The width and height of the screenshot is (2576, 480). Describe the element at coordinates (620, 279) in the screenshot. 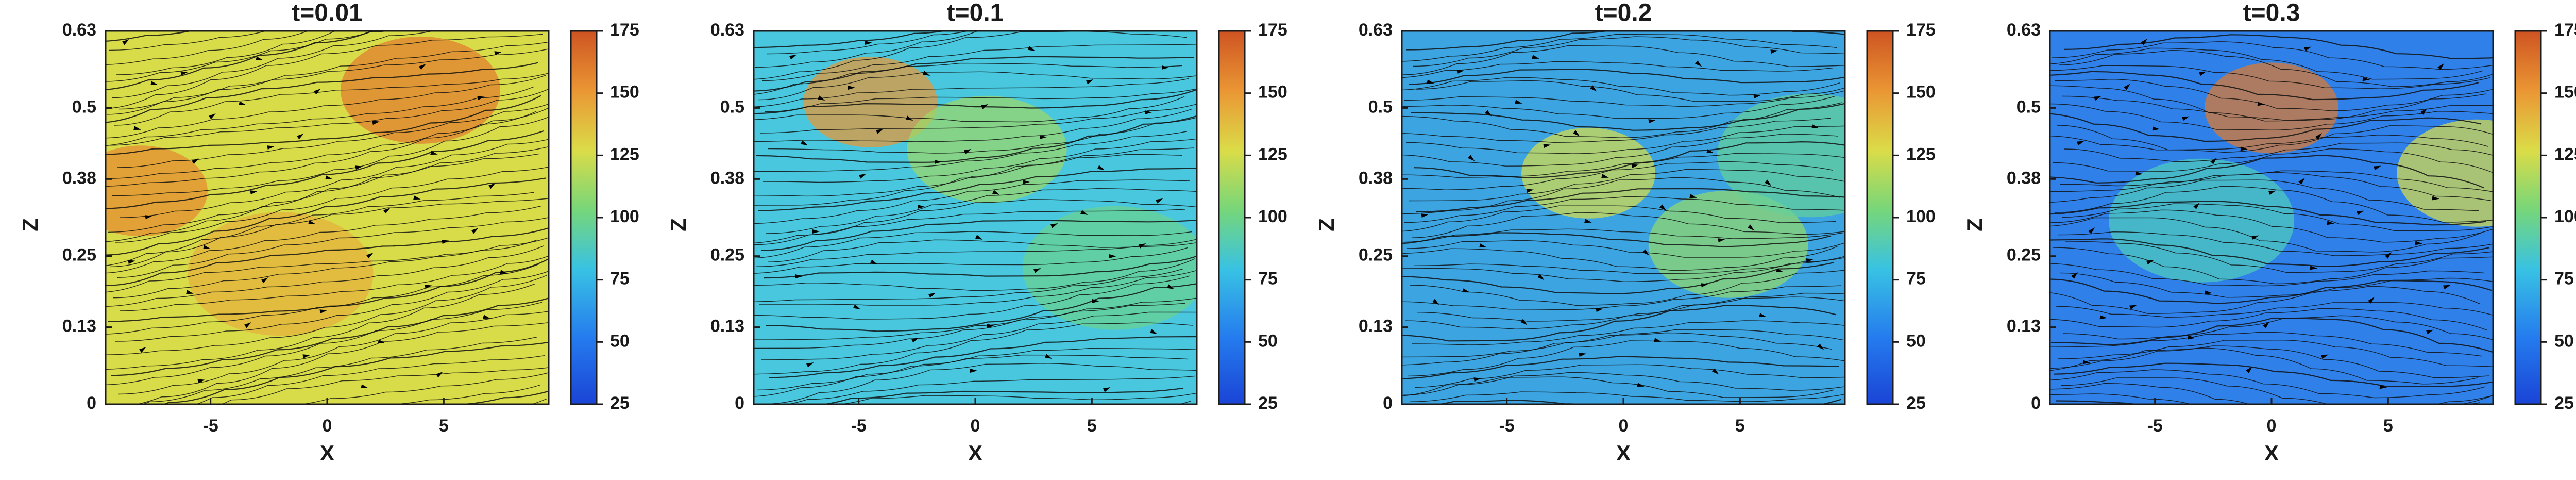

I see `colorbar-tick-label: 75` at that location.